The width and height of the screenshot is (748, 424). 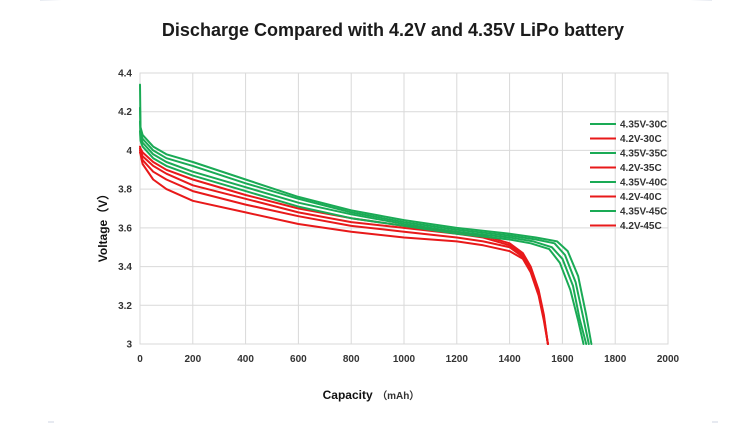 What do you see at coordinates (245, 359) in the screenshot?
I see `x-tick-label: 400` at bounding box center [245, 359].